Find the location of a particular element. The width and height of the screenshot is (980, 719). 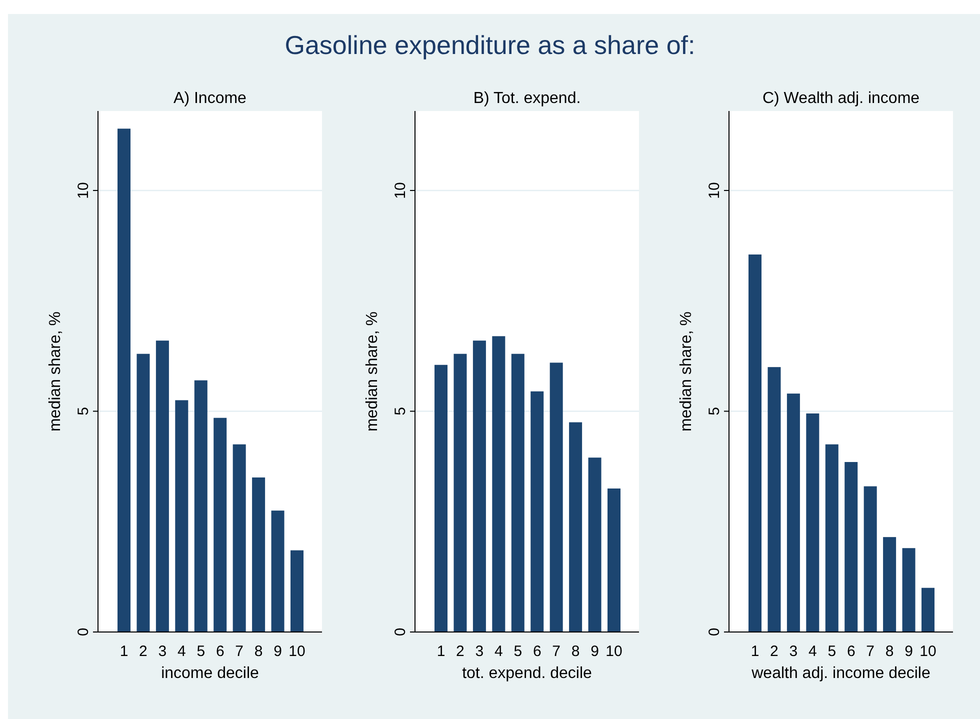

x-axis-title: wealth adj. income decile is located at coordinates (840, 673).